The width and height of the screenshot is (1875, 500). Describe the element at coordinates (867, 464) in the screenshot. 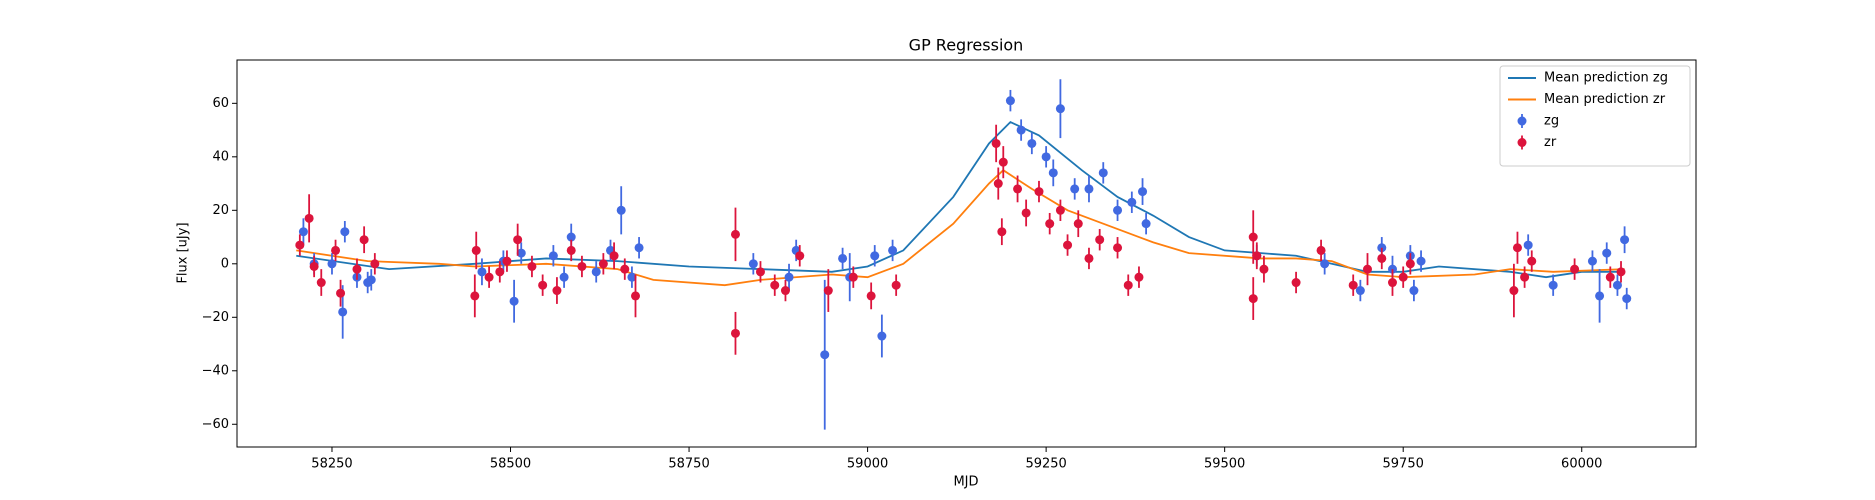

I see `x-tick-label: 59000` at that location.